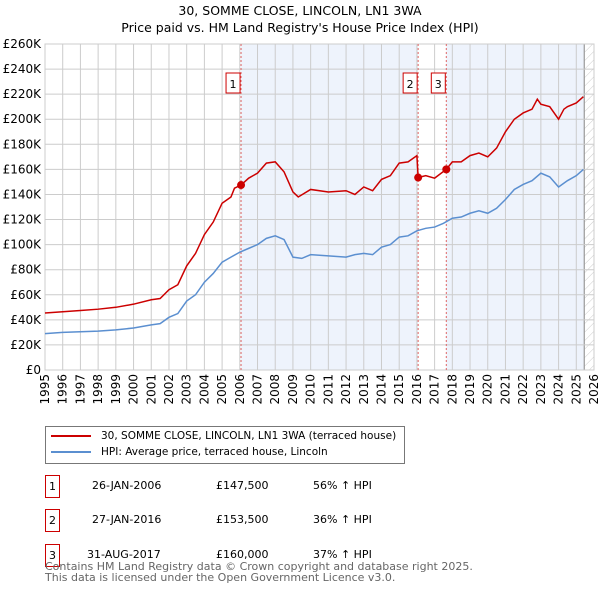 Image resolution: width=600 pixels, height=590 pixels. I want to click on legend-swatch-red, so click(71, 436).